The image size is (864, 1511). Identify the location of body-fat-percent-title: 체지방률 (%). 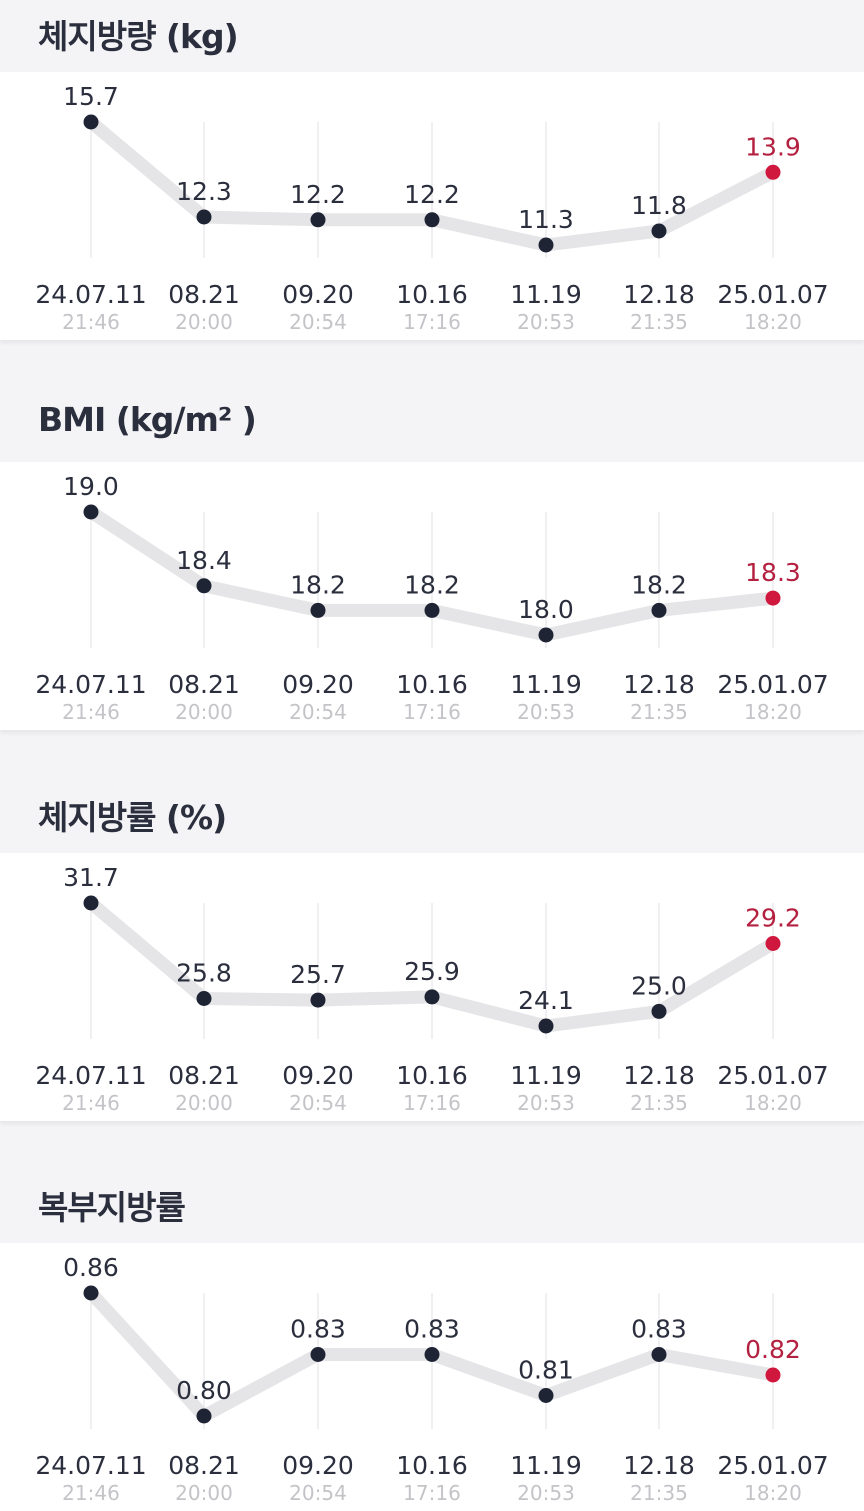
(132, 817).